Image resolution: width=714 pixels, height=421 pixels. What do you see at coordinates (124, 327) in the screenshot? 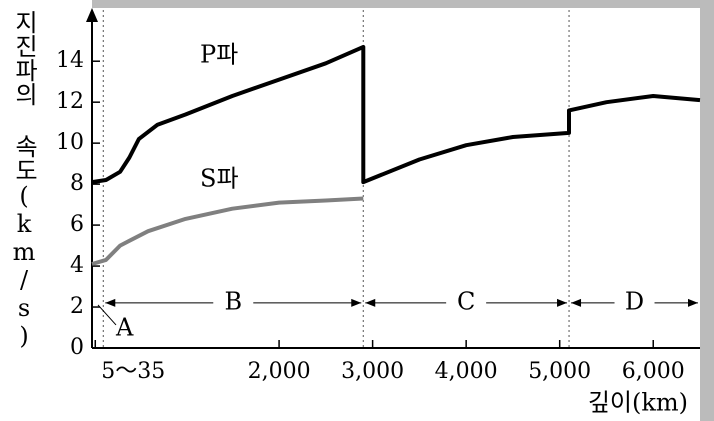
I see `layer-label: A` at bounding box center [124, 327].